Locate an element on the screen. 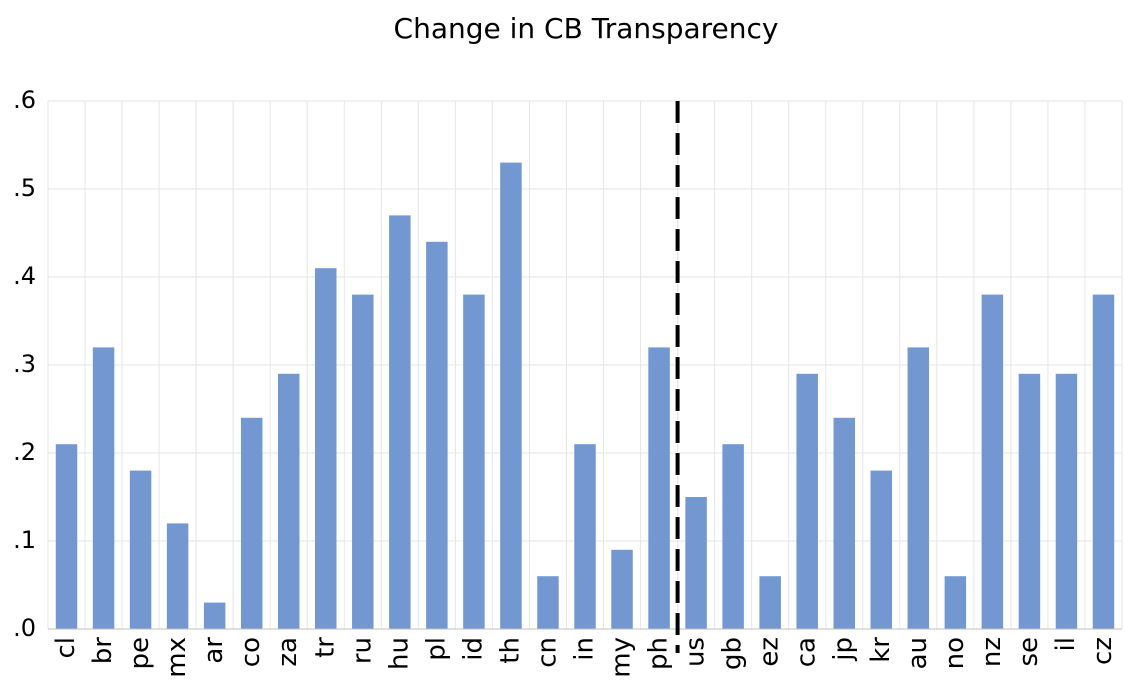  x-tick-label: my is located at coordinates (622, 657).